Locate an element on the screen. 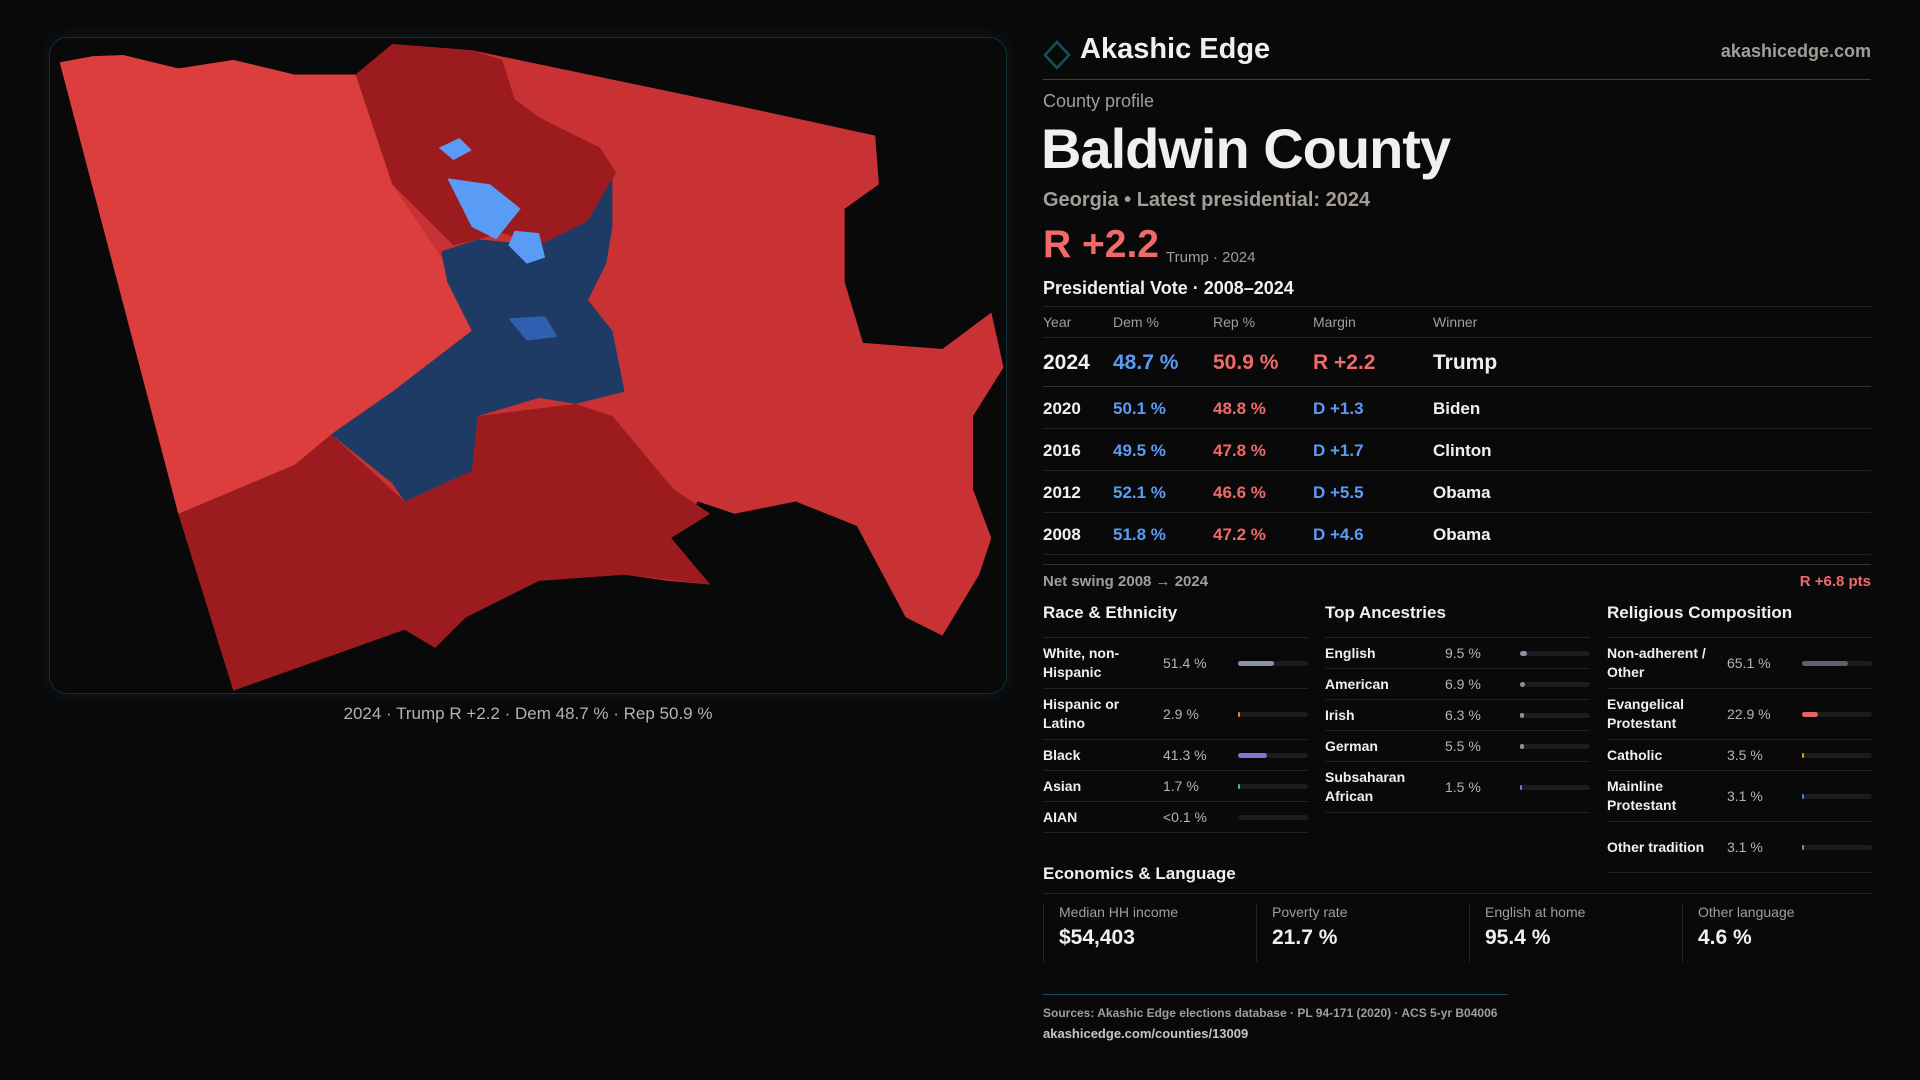  race-value: 1.7 % is located at coordinates (1181, 786).